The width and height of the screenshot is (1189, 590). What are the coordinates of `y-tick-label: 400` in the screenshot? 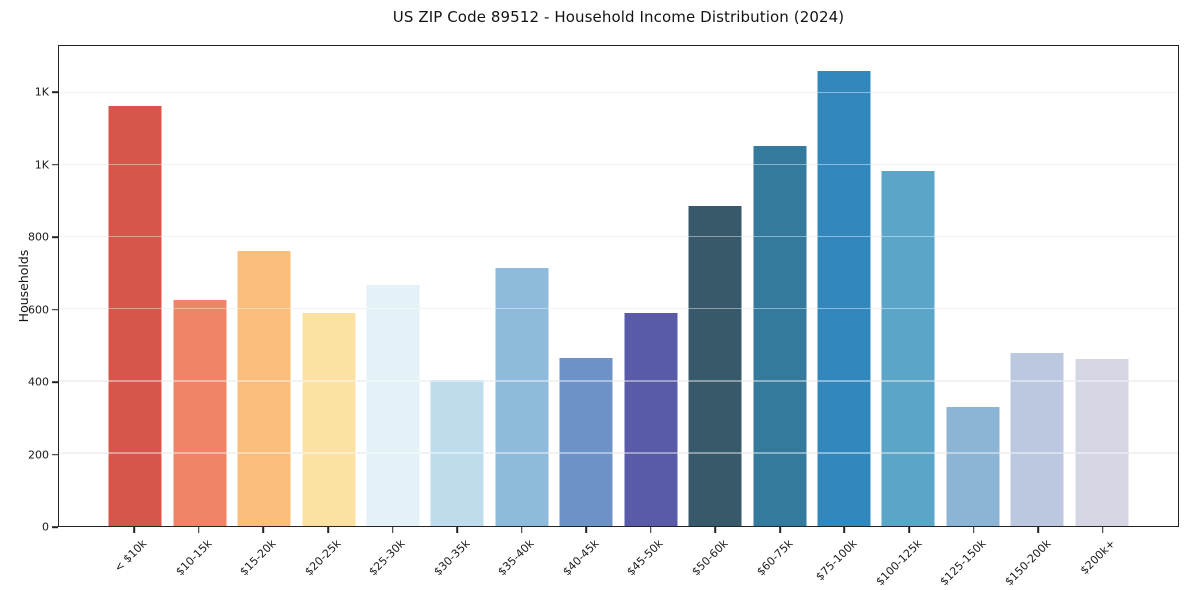 It's located at (38, 382).